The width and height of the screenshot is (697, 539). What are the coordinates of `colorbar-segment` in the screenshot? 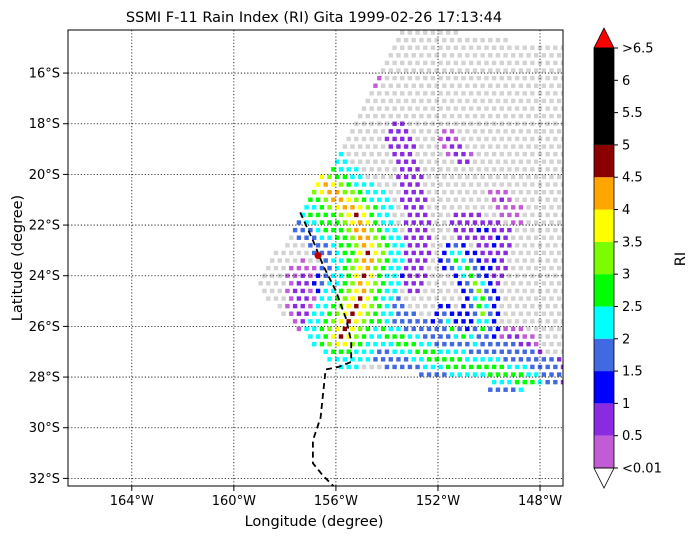 It's located at (604, 96).